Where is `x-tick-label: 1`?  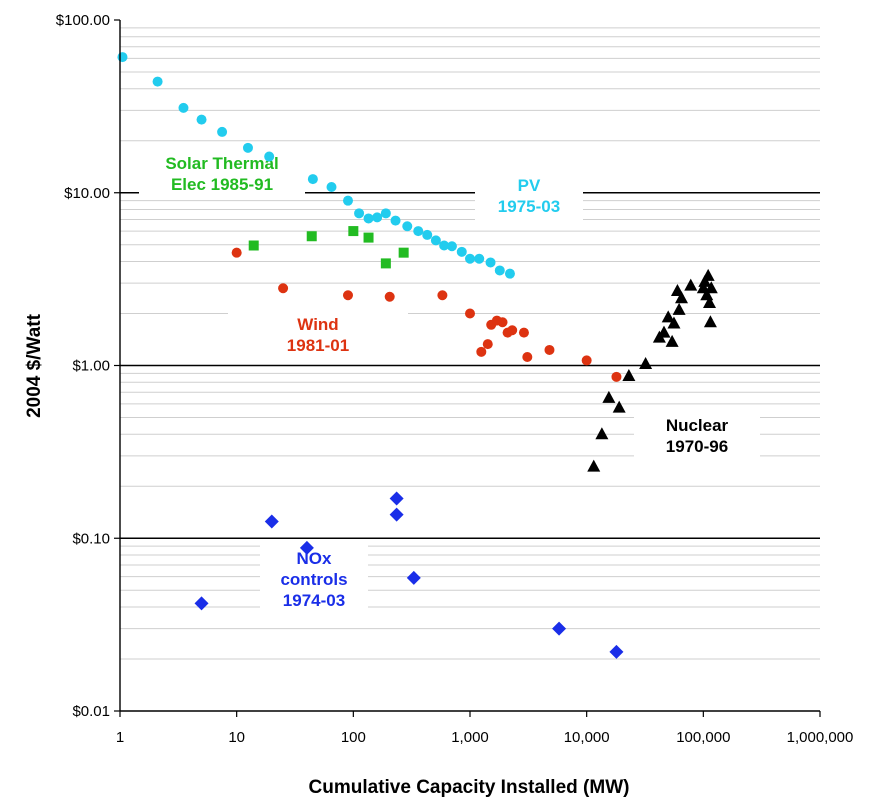
x-tick-label: 1 is located at coordinates (120, 737).